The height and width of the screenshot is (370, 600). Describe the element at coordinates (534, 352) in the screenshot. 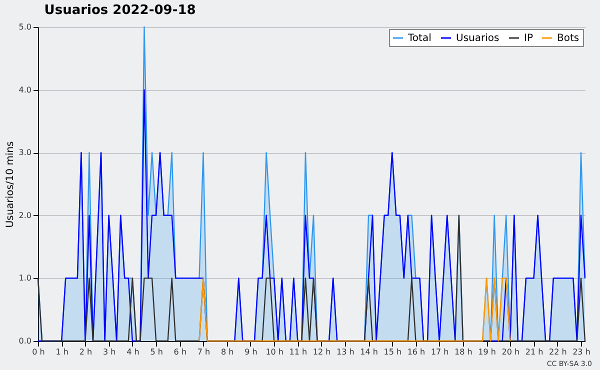

I see `x-tick-label: 21 h` at that location.